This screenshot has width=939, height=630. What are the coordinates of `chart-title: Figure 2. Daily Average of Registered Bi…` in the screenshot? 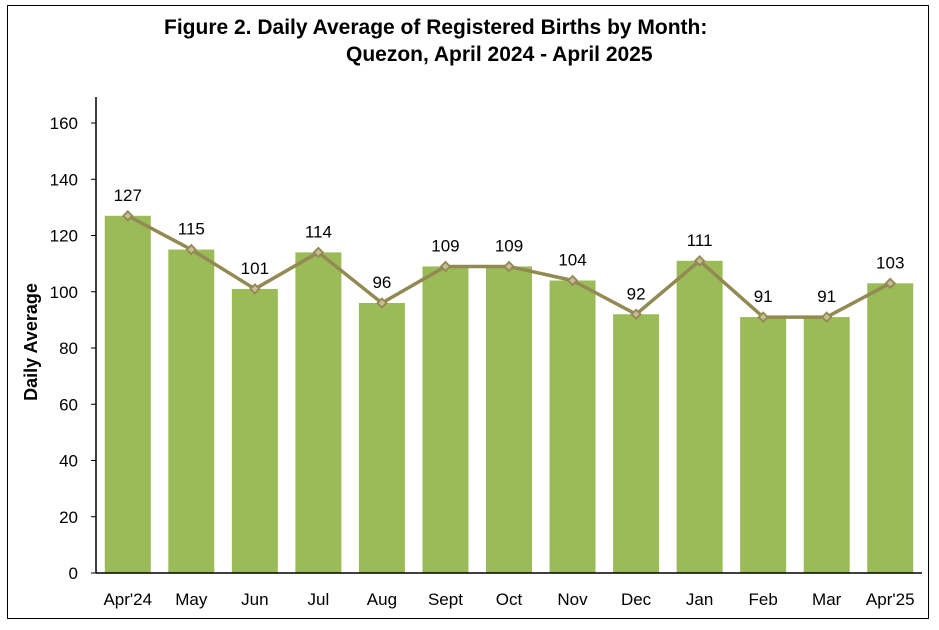 It's located at (436, 27).